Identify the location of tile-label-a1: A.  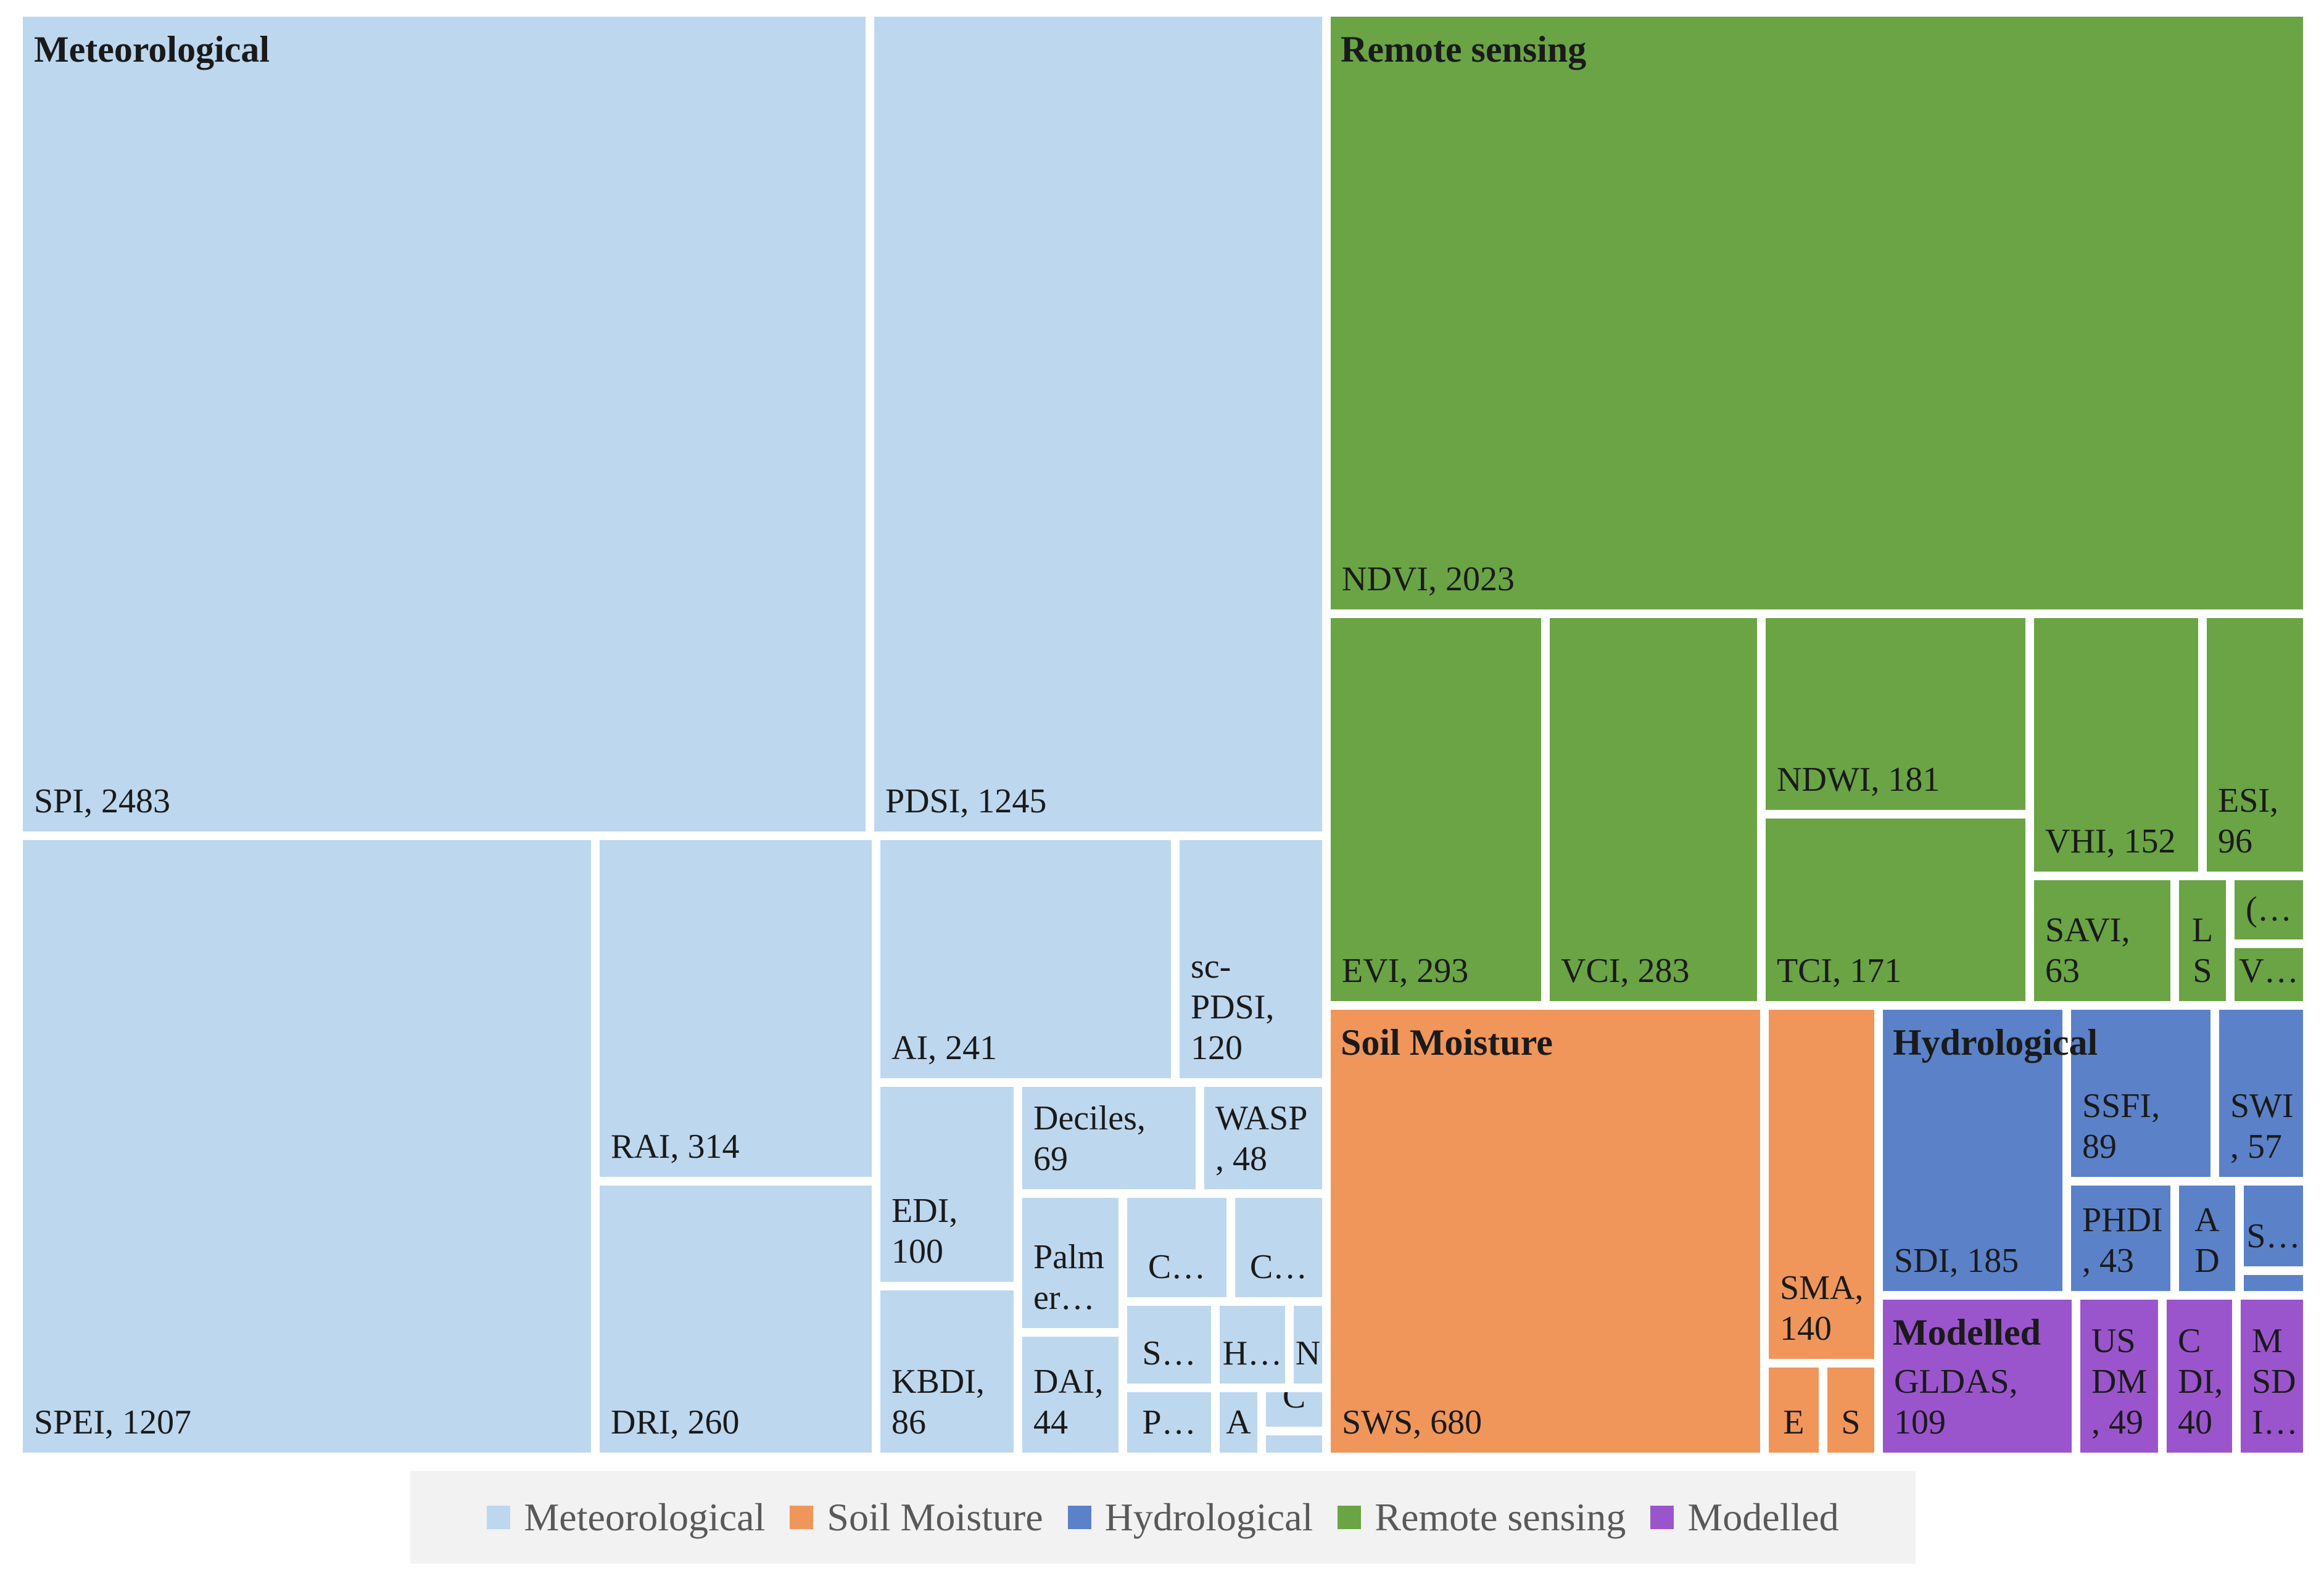
(1239, 1422).